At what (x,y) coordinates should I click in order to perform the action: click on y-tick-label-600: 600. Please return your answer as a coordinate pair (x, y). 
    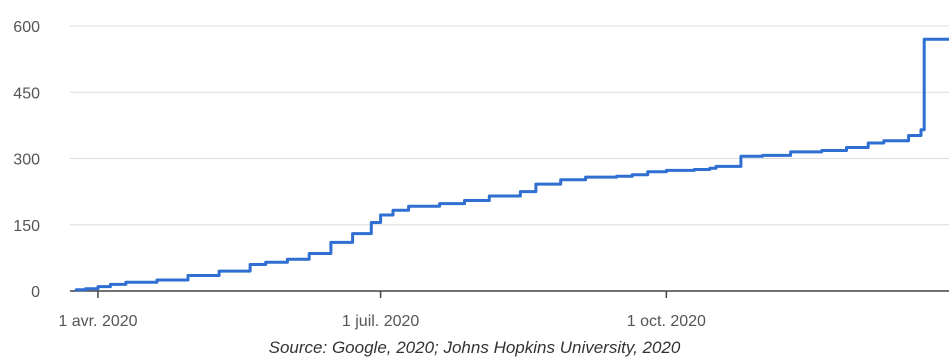
    Looking at the image, I should click on (26, 27).